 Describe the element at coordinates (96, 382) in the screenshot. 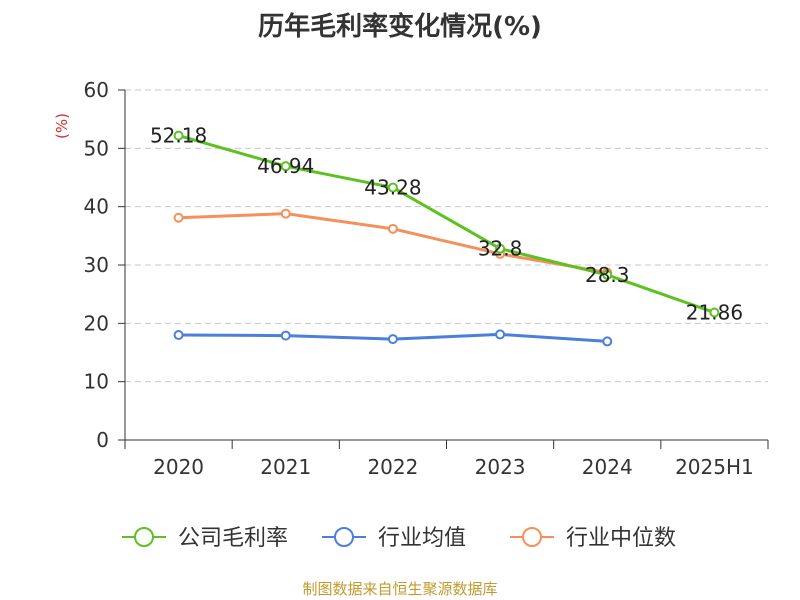

I see `y-tick-label: 10` at that location.